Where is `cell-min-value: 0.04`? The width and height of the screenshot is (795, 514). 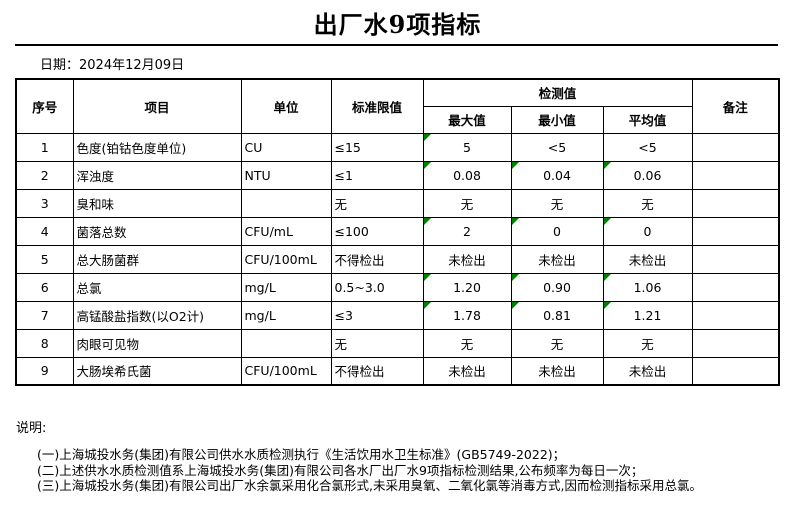 cell-min-value: 0.04 is located at coordinates (557, 175).